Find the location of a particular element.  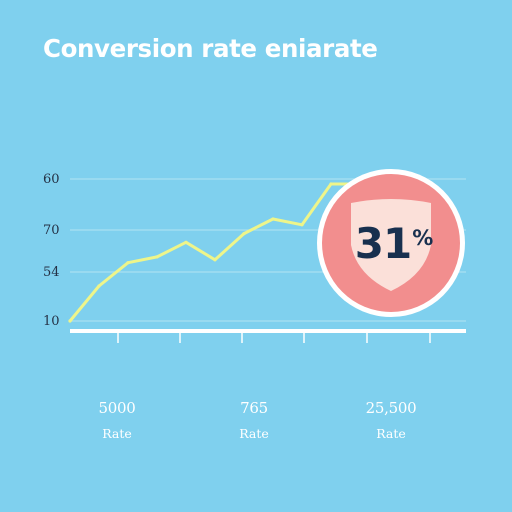

stat-block: 5000 Rate is located at coordinates (117, 420).